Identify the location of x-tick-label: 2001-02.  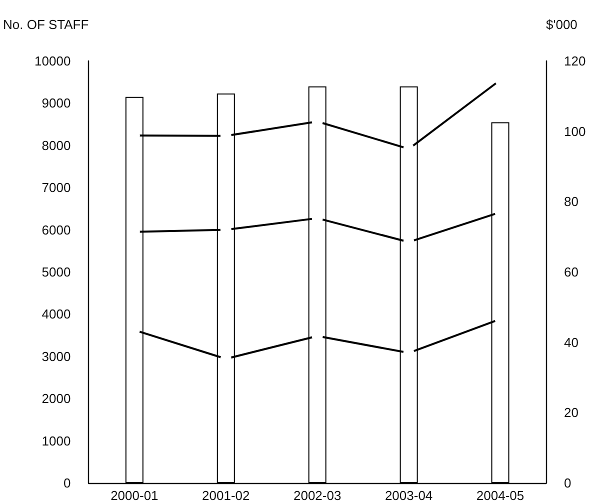
(226, 495).